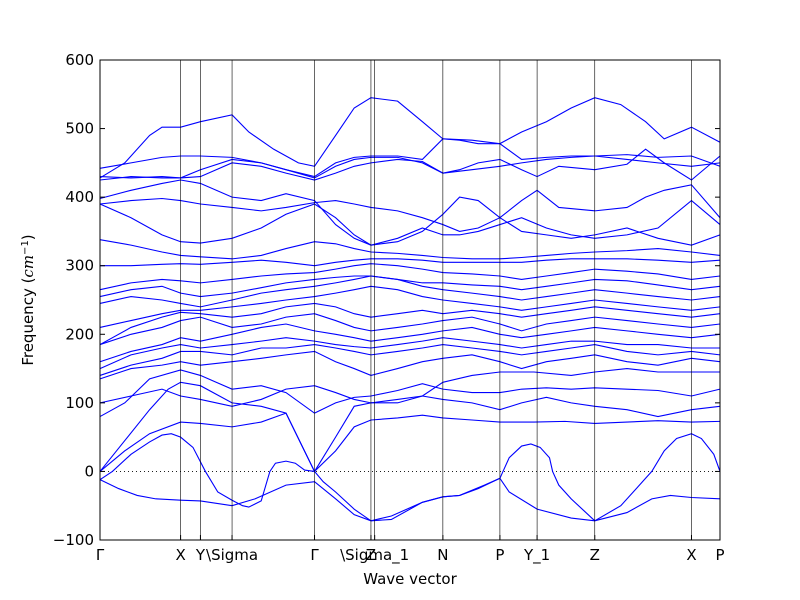 The width and height of the screenshot is (800, 600). I want to click on x-tick-label-13: P, so click(719, 555).